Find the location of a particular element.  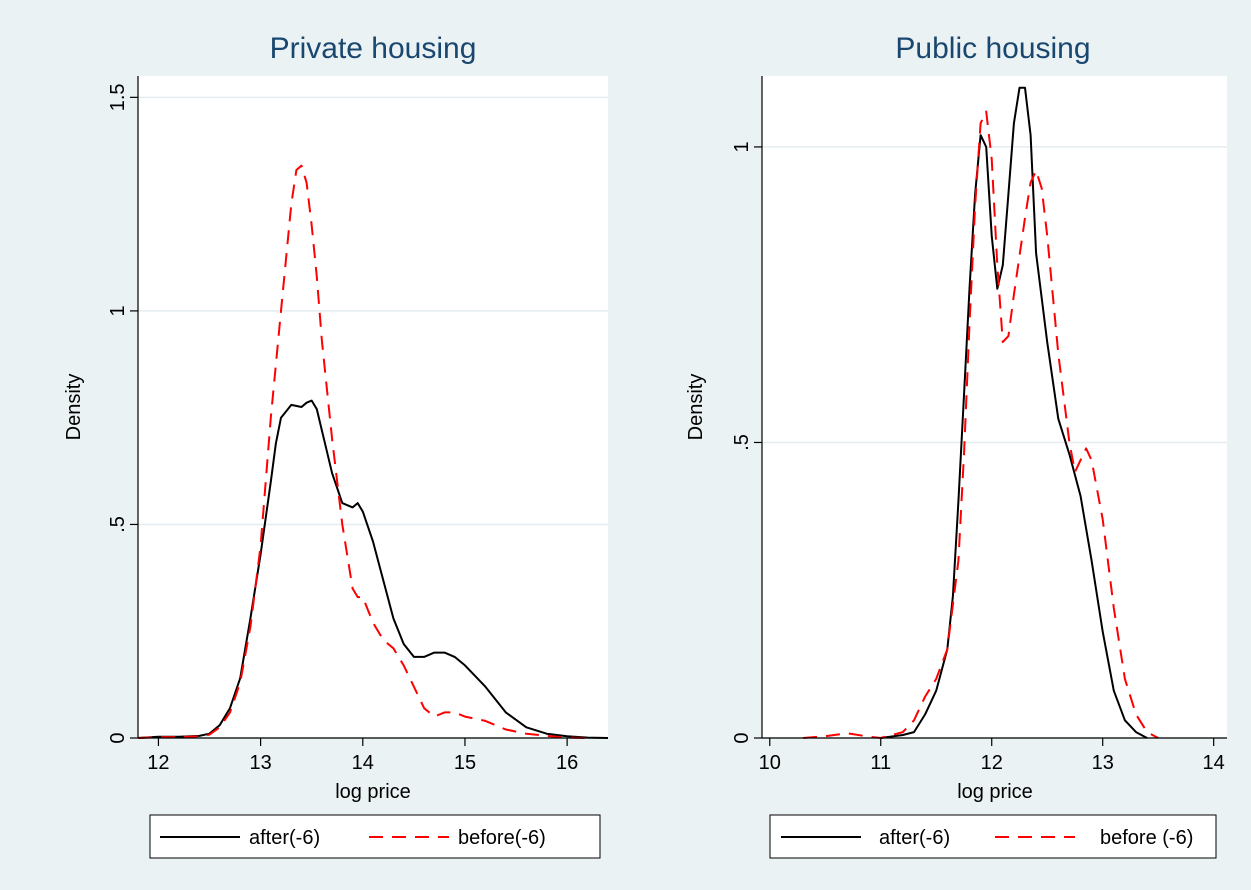

x-tick-label: 10 is located at coordinates (770, 763).